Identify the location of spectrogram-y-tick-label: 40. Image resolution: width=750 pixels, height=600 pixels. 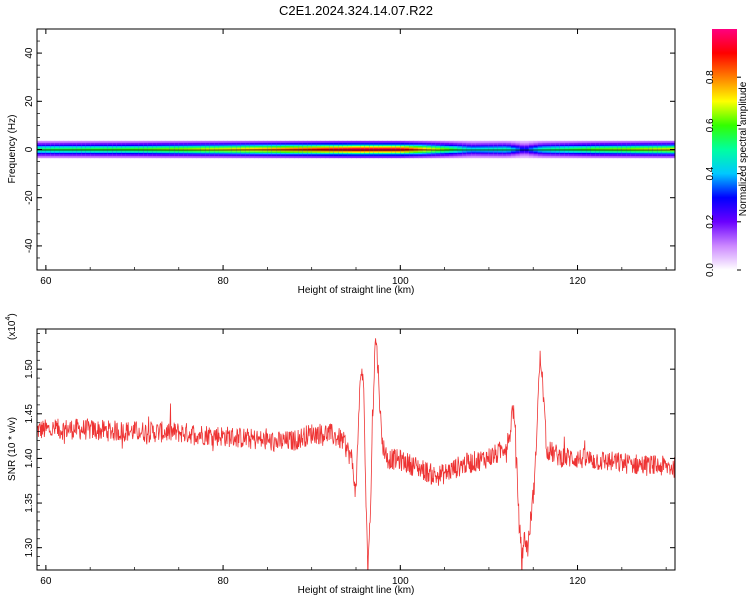
(29, 53).